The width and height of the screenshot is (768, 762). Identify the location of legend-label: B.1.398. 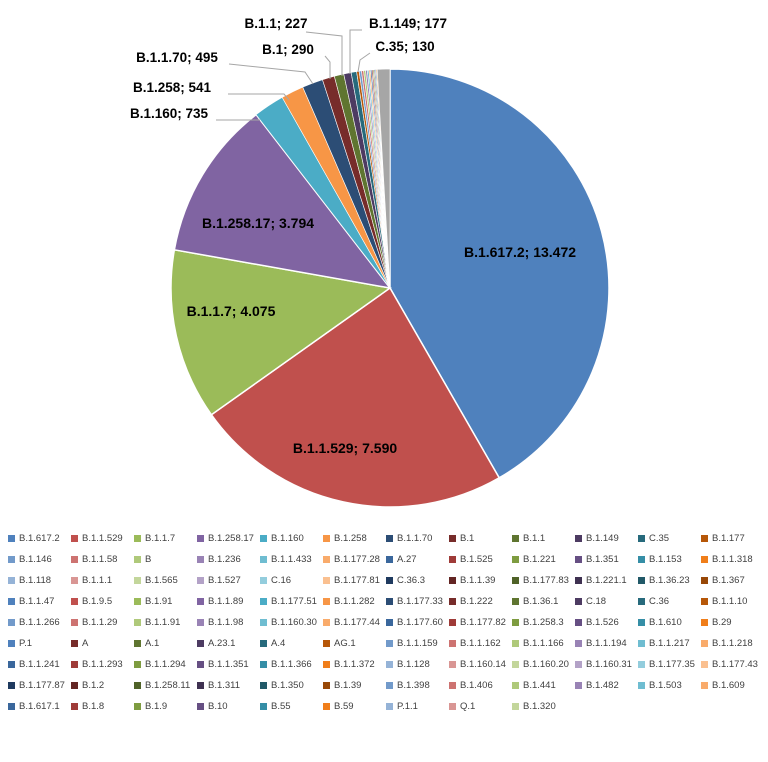
(413, 685).